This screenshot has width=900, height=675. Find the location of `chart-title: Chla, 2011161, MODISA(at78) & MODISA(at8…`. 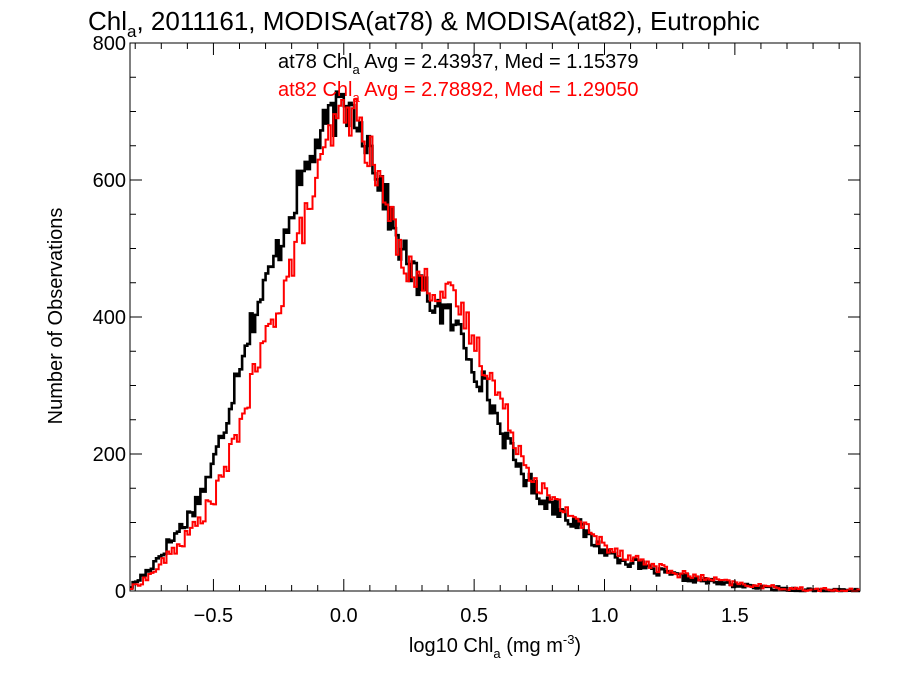

chart-title: Chla, 2011161, MODISA(at78) & MODISA(at8… is located at coordinates (424, 23).